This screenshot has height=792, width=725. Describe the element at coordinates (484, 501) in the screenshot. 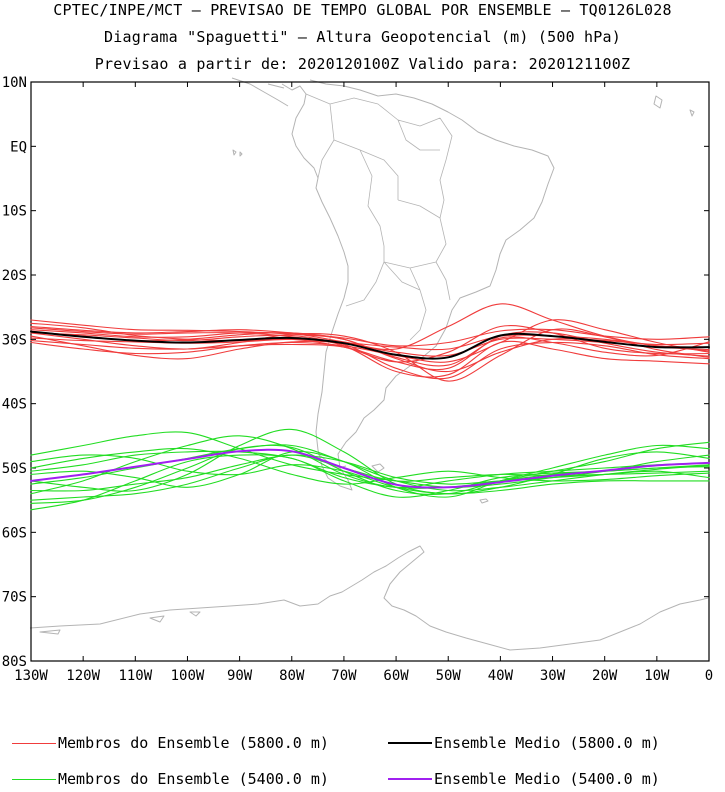

I see `south-georgia` at that location.